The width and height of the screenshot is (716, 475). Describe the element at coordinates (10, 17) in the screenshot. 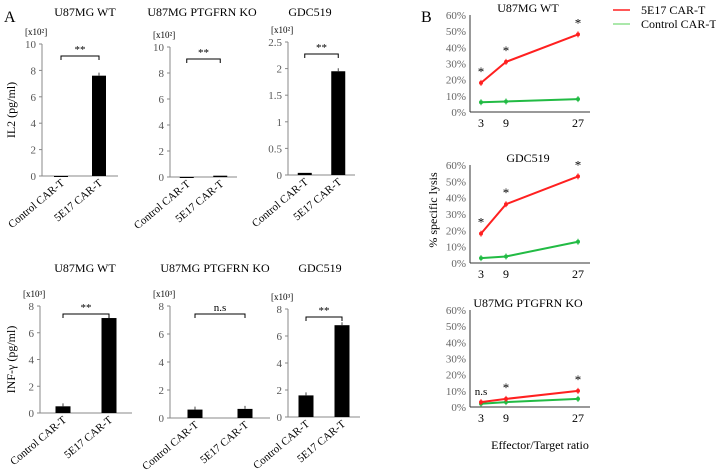

I see `panel-label-a: A` at that location.